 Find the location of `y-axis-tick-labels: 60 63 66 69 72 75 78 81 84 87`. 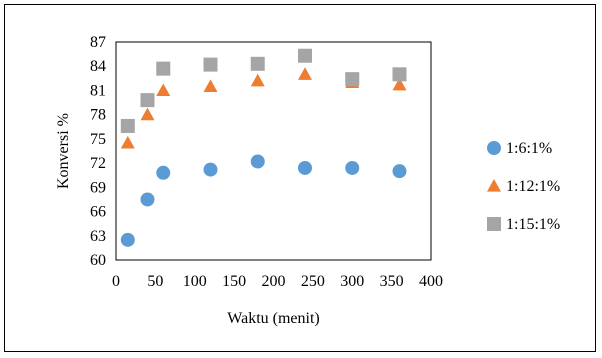

y-axis-tick-labels: 60 63 66 69 72 75 78 81 84 87 is located at coordinates (98, 151).